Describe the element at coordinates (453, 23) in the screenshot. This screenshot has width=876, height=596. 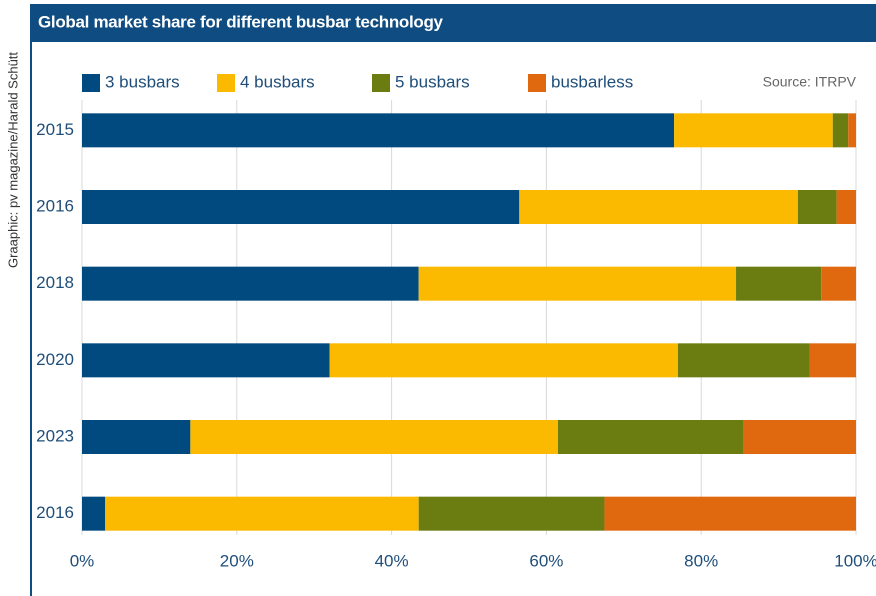
I see `title-bar` at that location.